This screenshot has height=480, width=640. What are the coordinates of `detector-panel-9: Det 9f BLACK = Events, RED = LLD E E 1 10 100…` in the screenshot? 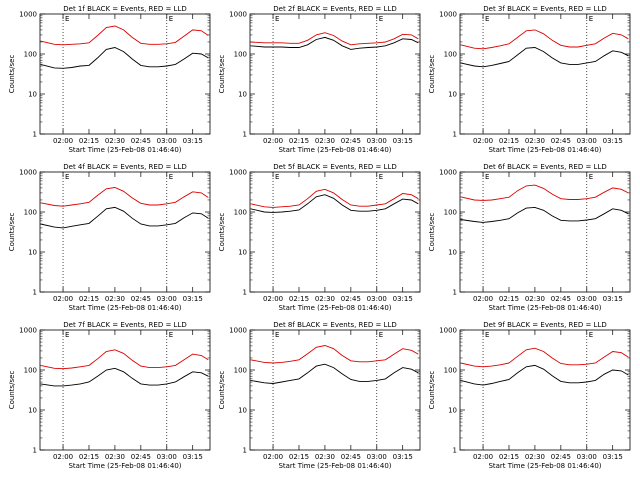 It's located at (529, 395).